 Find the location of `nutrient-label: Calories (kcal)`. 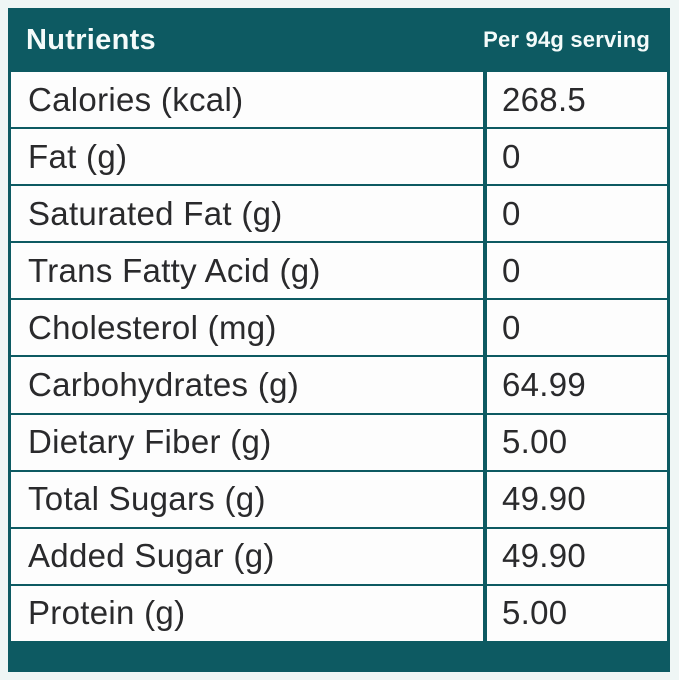

nutrient-label: Calories (kcal) is located at coordinates (136, 99).